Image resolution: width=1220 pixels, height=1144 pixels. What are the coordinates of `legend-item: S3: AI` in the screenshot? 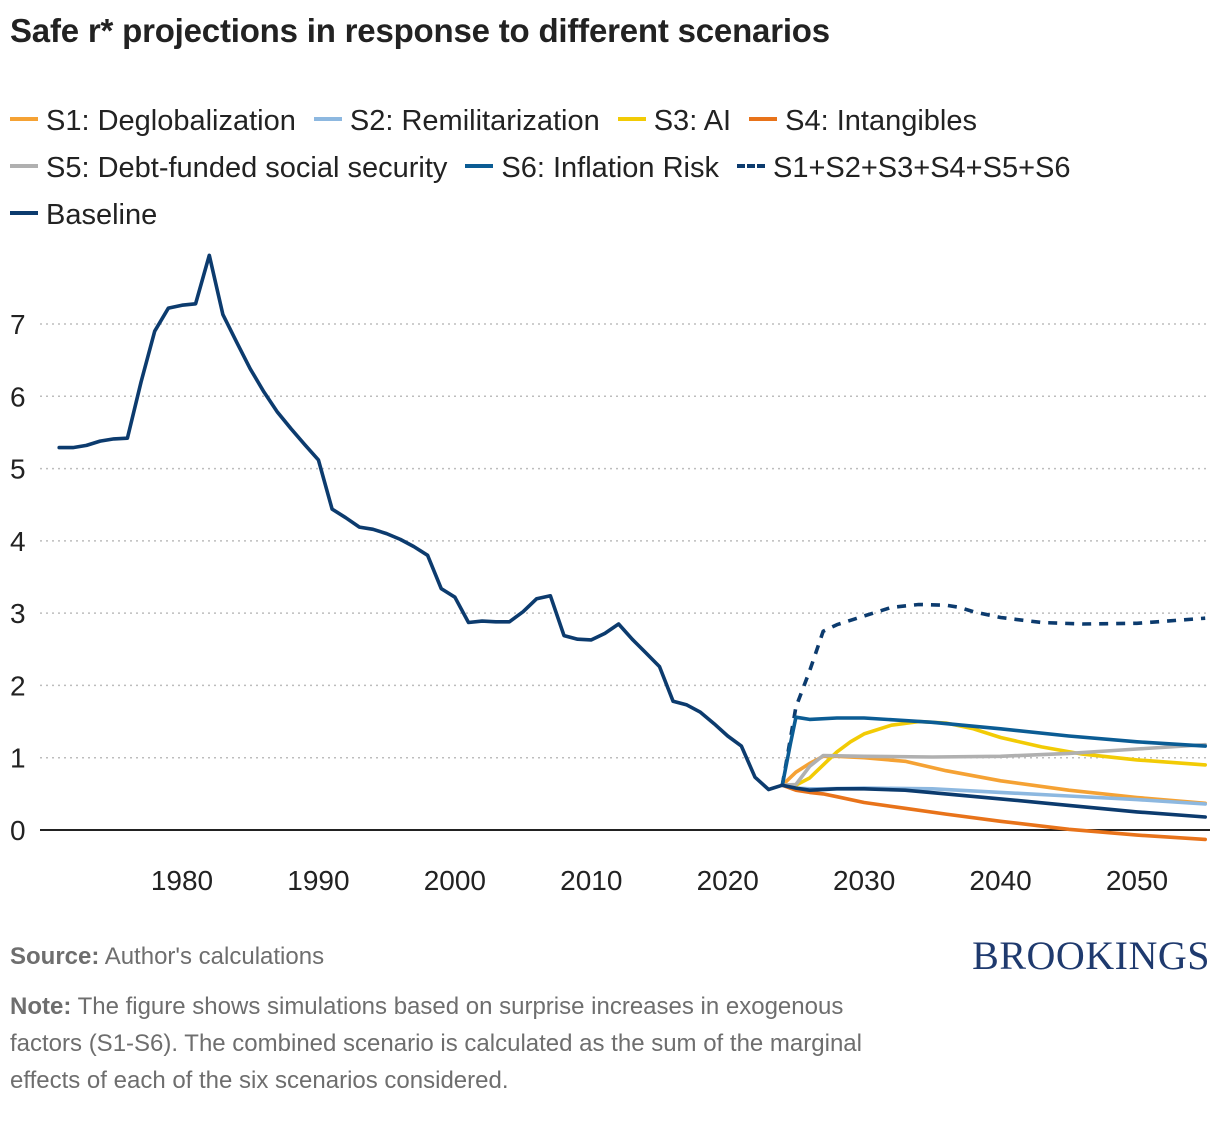 It's located at (674, 121).